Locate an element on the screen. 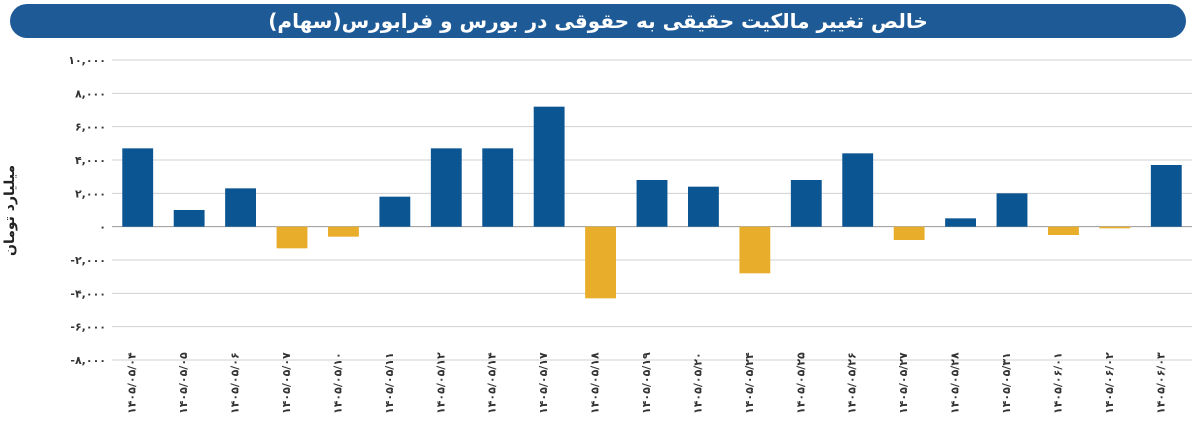 The image size is (1200, 423). x-tick-label: ۱۴۰۵/۰۵/۰۷ is located at coordinates (286, 383).